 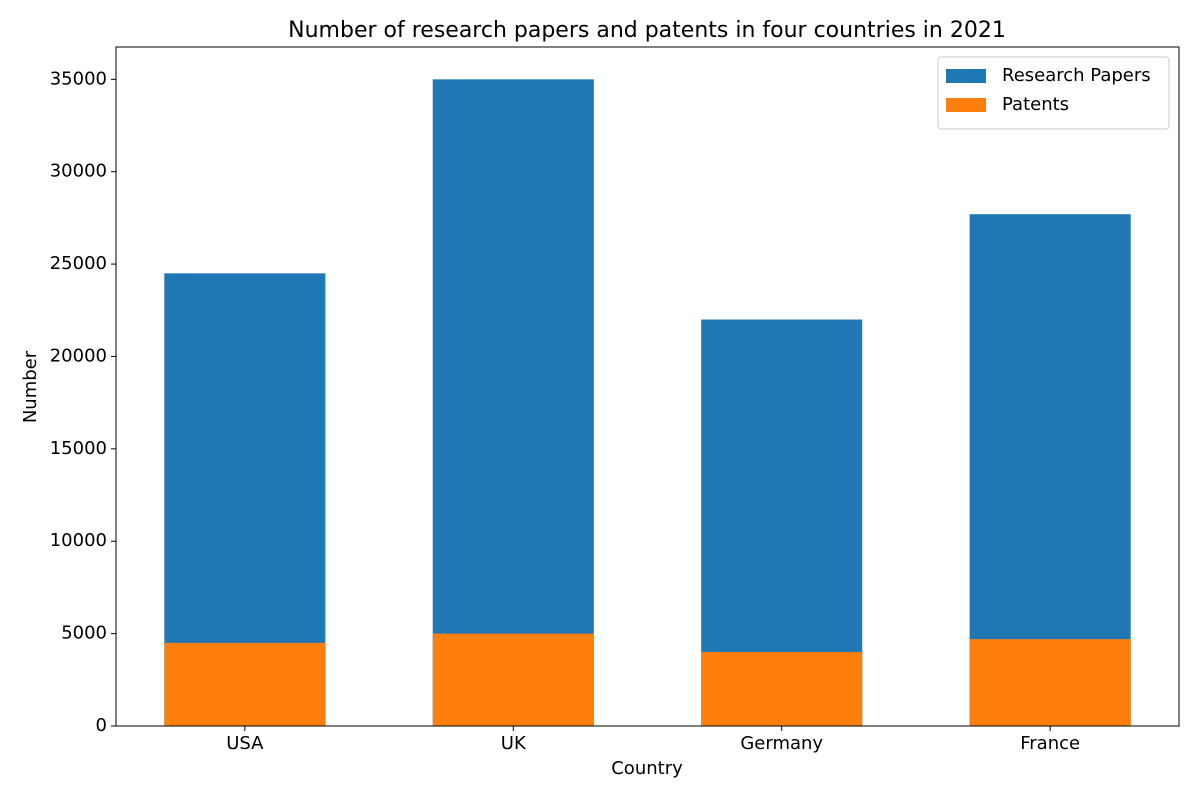 What do you see at coordinates (1050, 743) in the screenshot?
I see `x-tick-label: France` at bounding box center [1050, 743].